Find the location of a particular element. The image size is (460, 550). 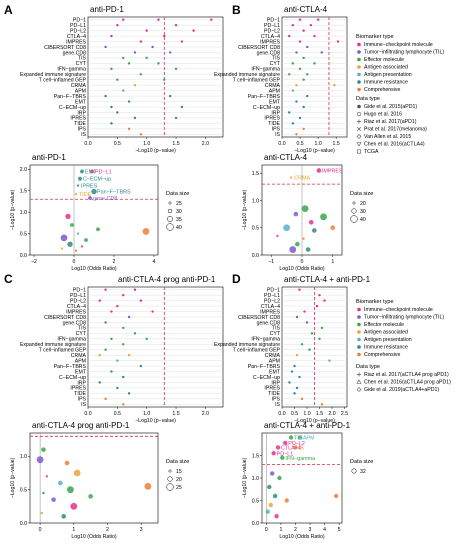

category-label: Expanded immune signature is located at coordinates (53, 75).